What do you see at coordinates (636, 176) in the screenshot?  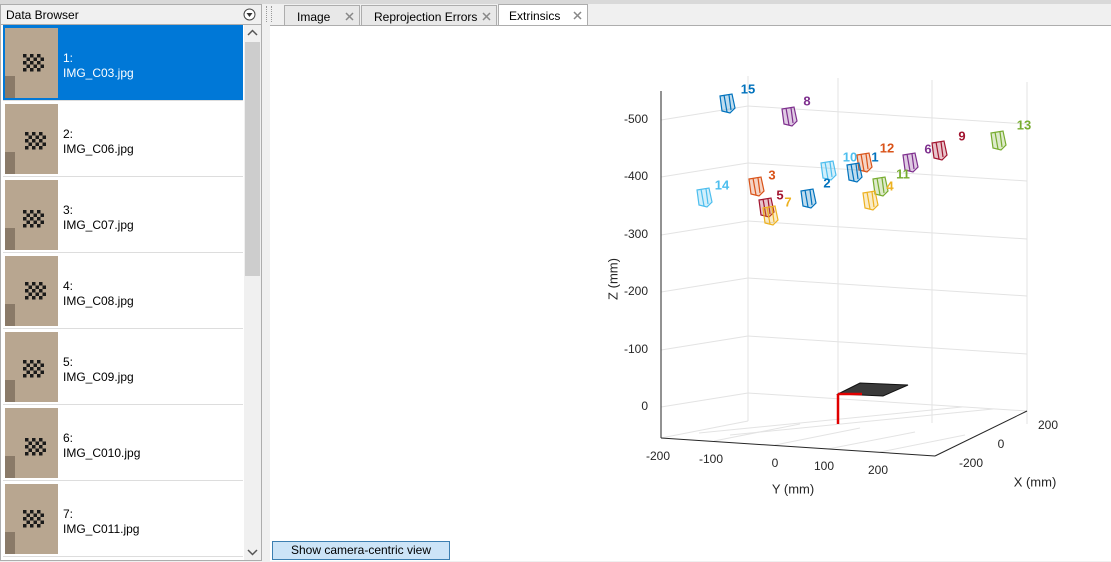 I see `tick-label: -400` at bounding box center [636, 176].